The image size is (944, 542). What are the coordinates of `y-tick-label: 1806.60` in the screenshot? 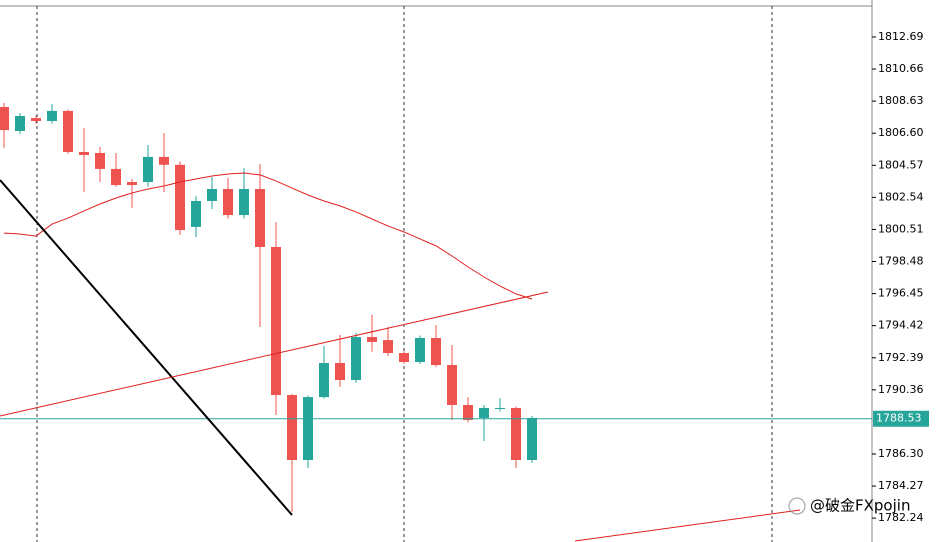 It's located at (901, 132).